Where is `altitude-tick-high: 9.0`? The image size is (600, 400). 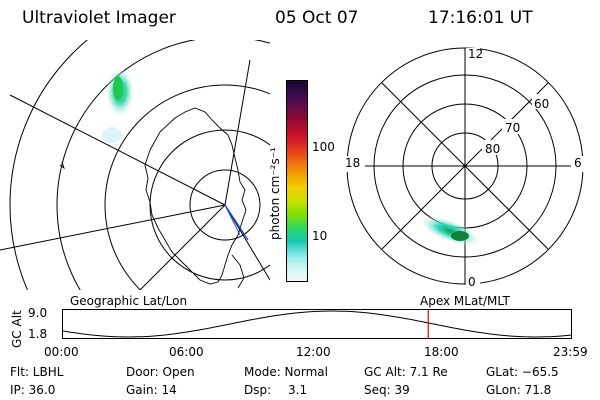
altitude-tick-high: 9.0 is located at coordinates (38, 313).